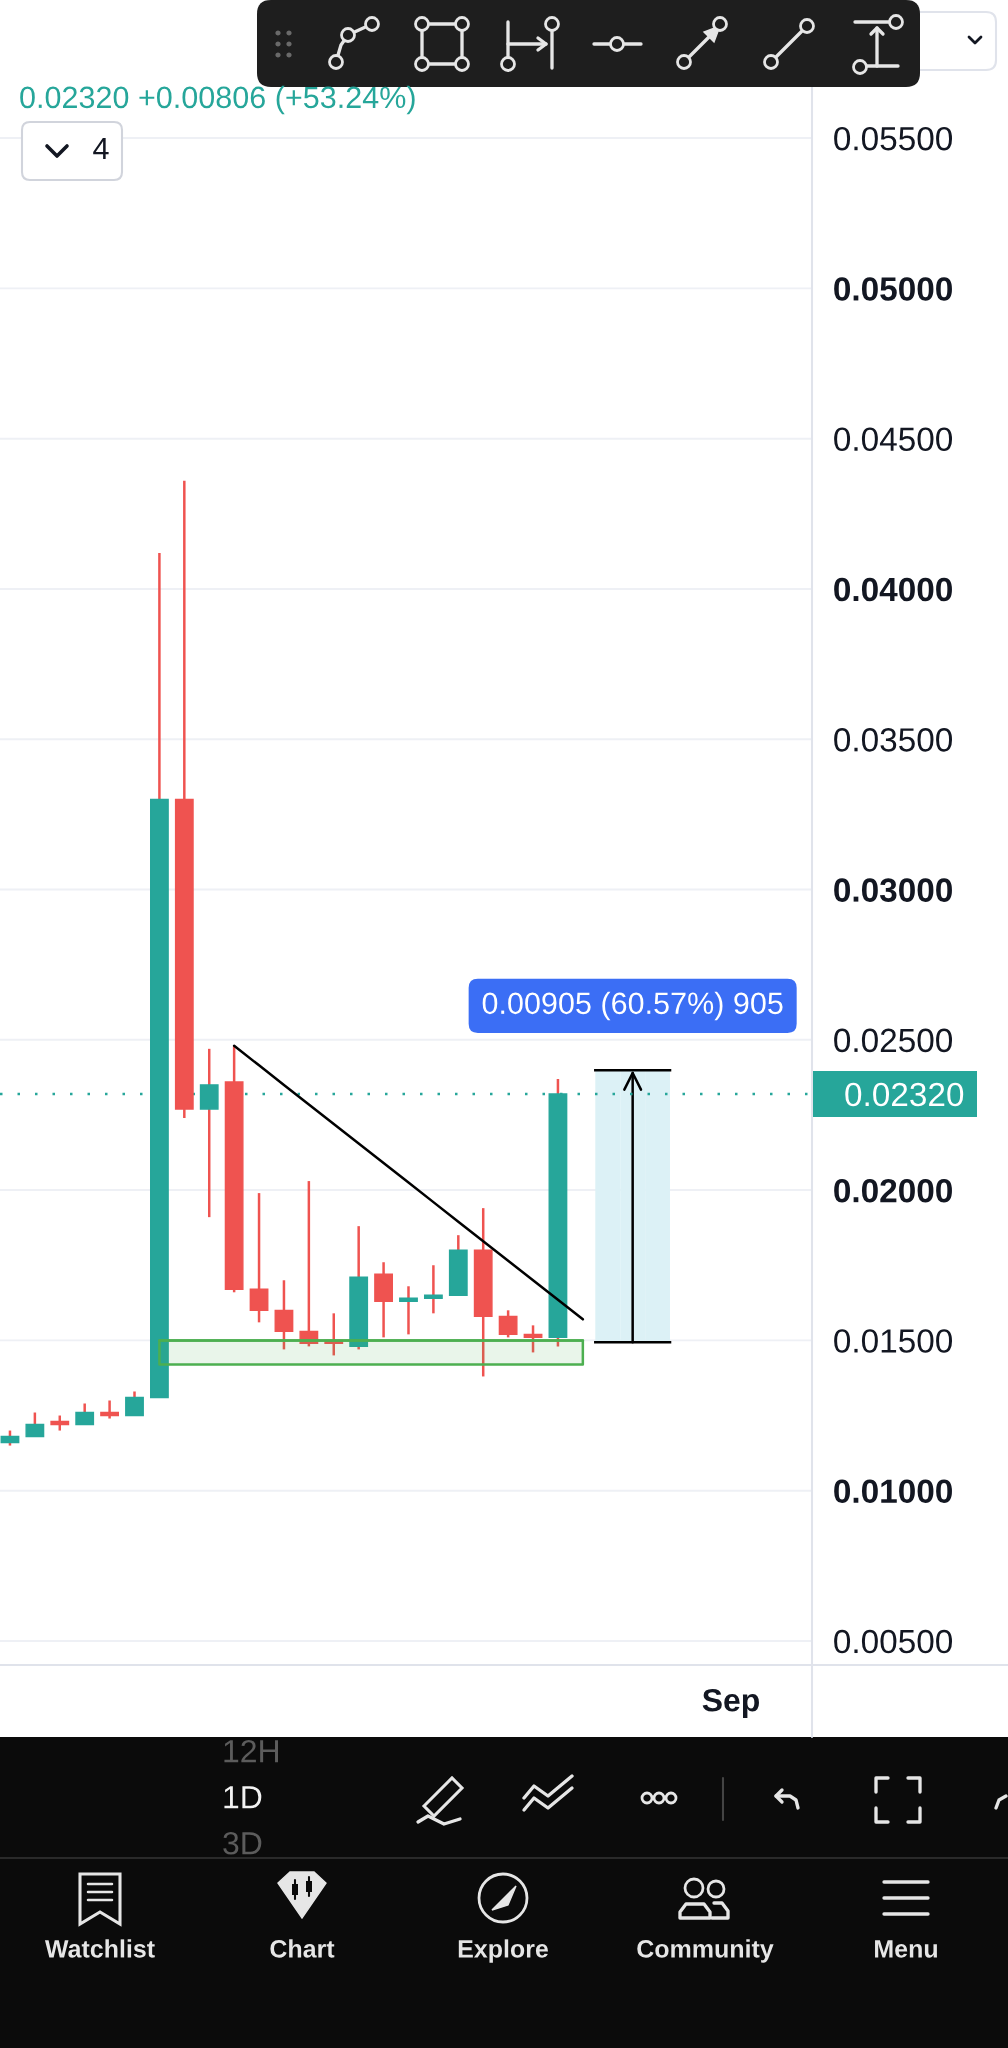 The image size is (1008, 2048). I want to click on text: Explore, so click(503, 1951).